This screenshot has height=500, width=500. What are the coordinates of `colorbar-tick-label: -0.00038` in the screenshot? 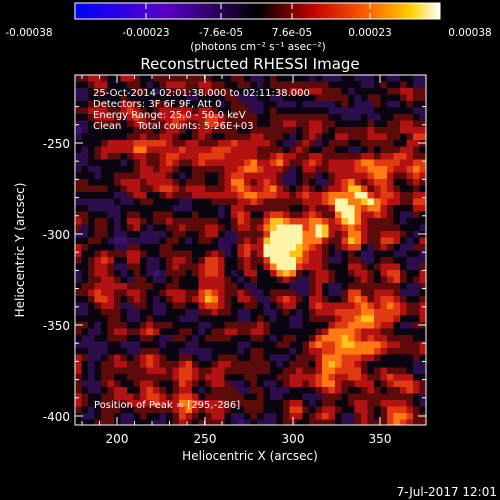 It's located at (28, 33).